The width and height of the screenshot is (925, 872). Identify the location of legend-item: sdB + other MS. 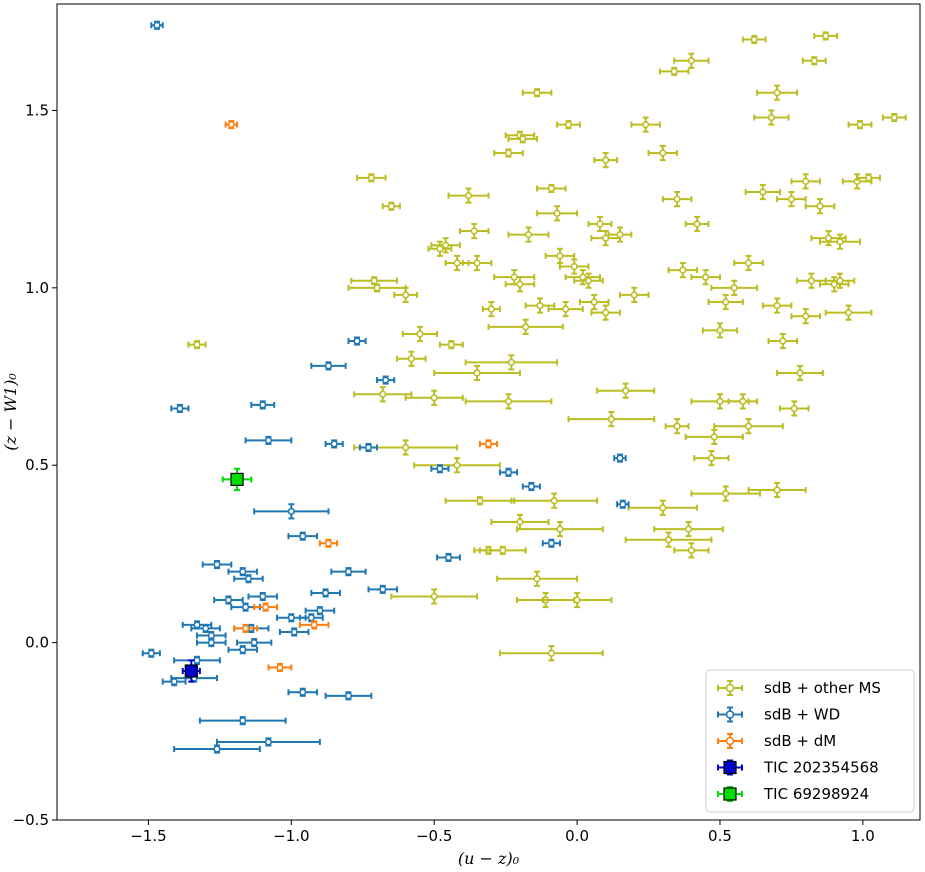
(799, 688).